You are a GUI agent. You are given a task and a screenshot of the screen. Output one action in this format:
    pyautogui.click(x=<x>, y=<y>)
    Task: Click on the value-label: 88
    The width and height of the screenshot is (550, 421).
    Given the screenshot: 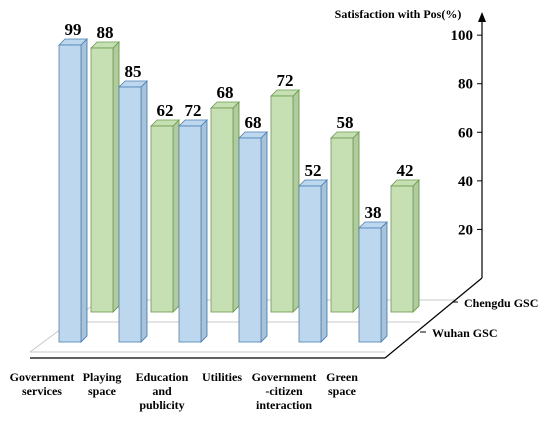 What is the action you would take?
    pyautogui.click(x=105, y=32)
    